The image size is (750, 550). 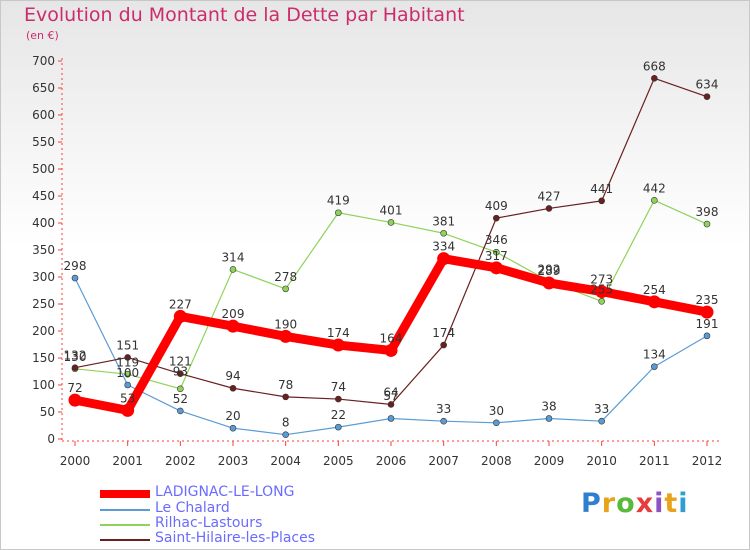 I want to click on logo-letter: P, so click(x=591, y=503).